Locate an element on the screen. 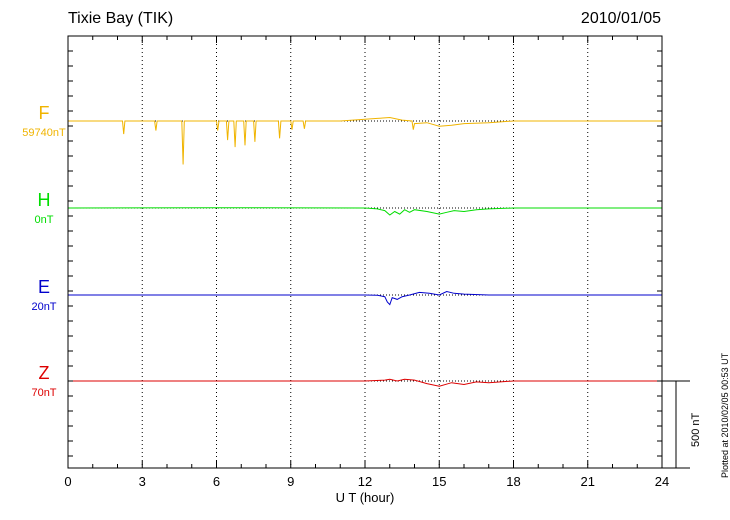  x-tick-label: 6 is located at coordinates (216, 481).